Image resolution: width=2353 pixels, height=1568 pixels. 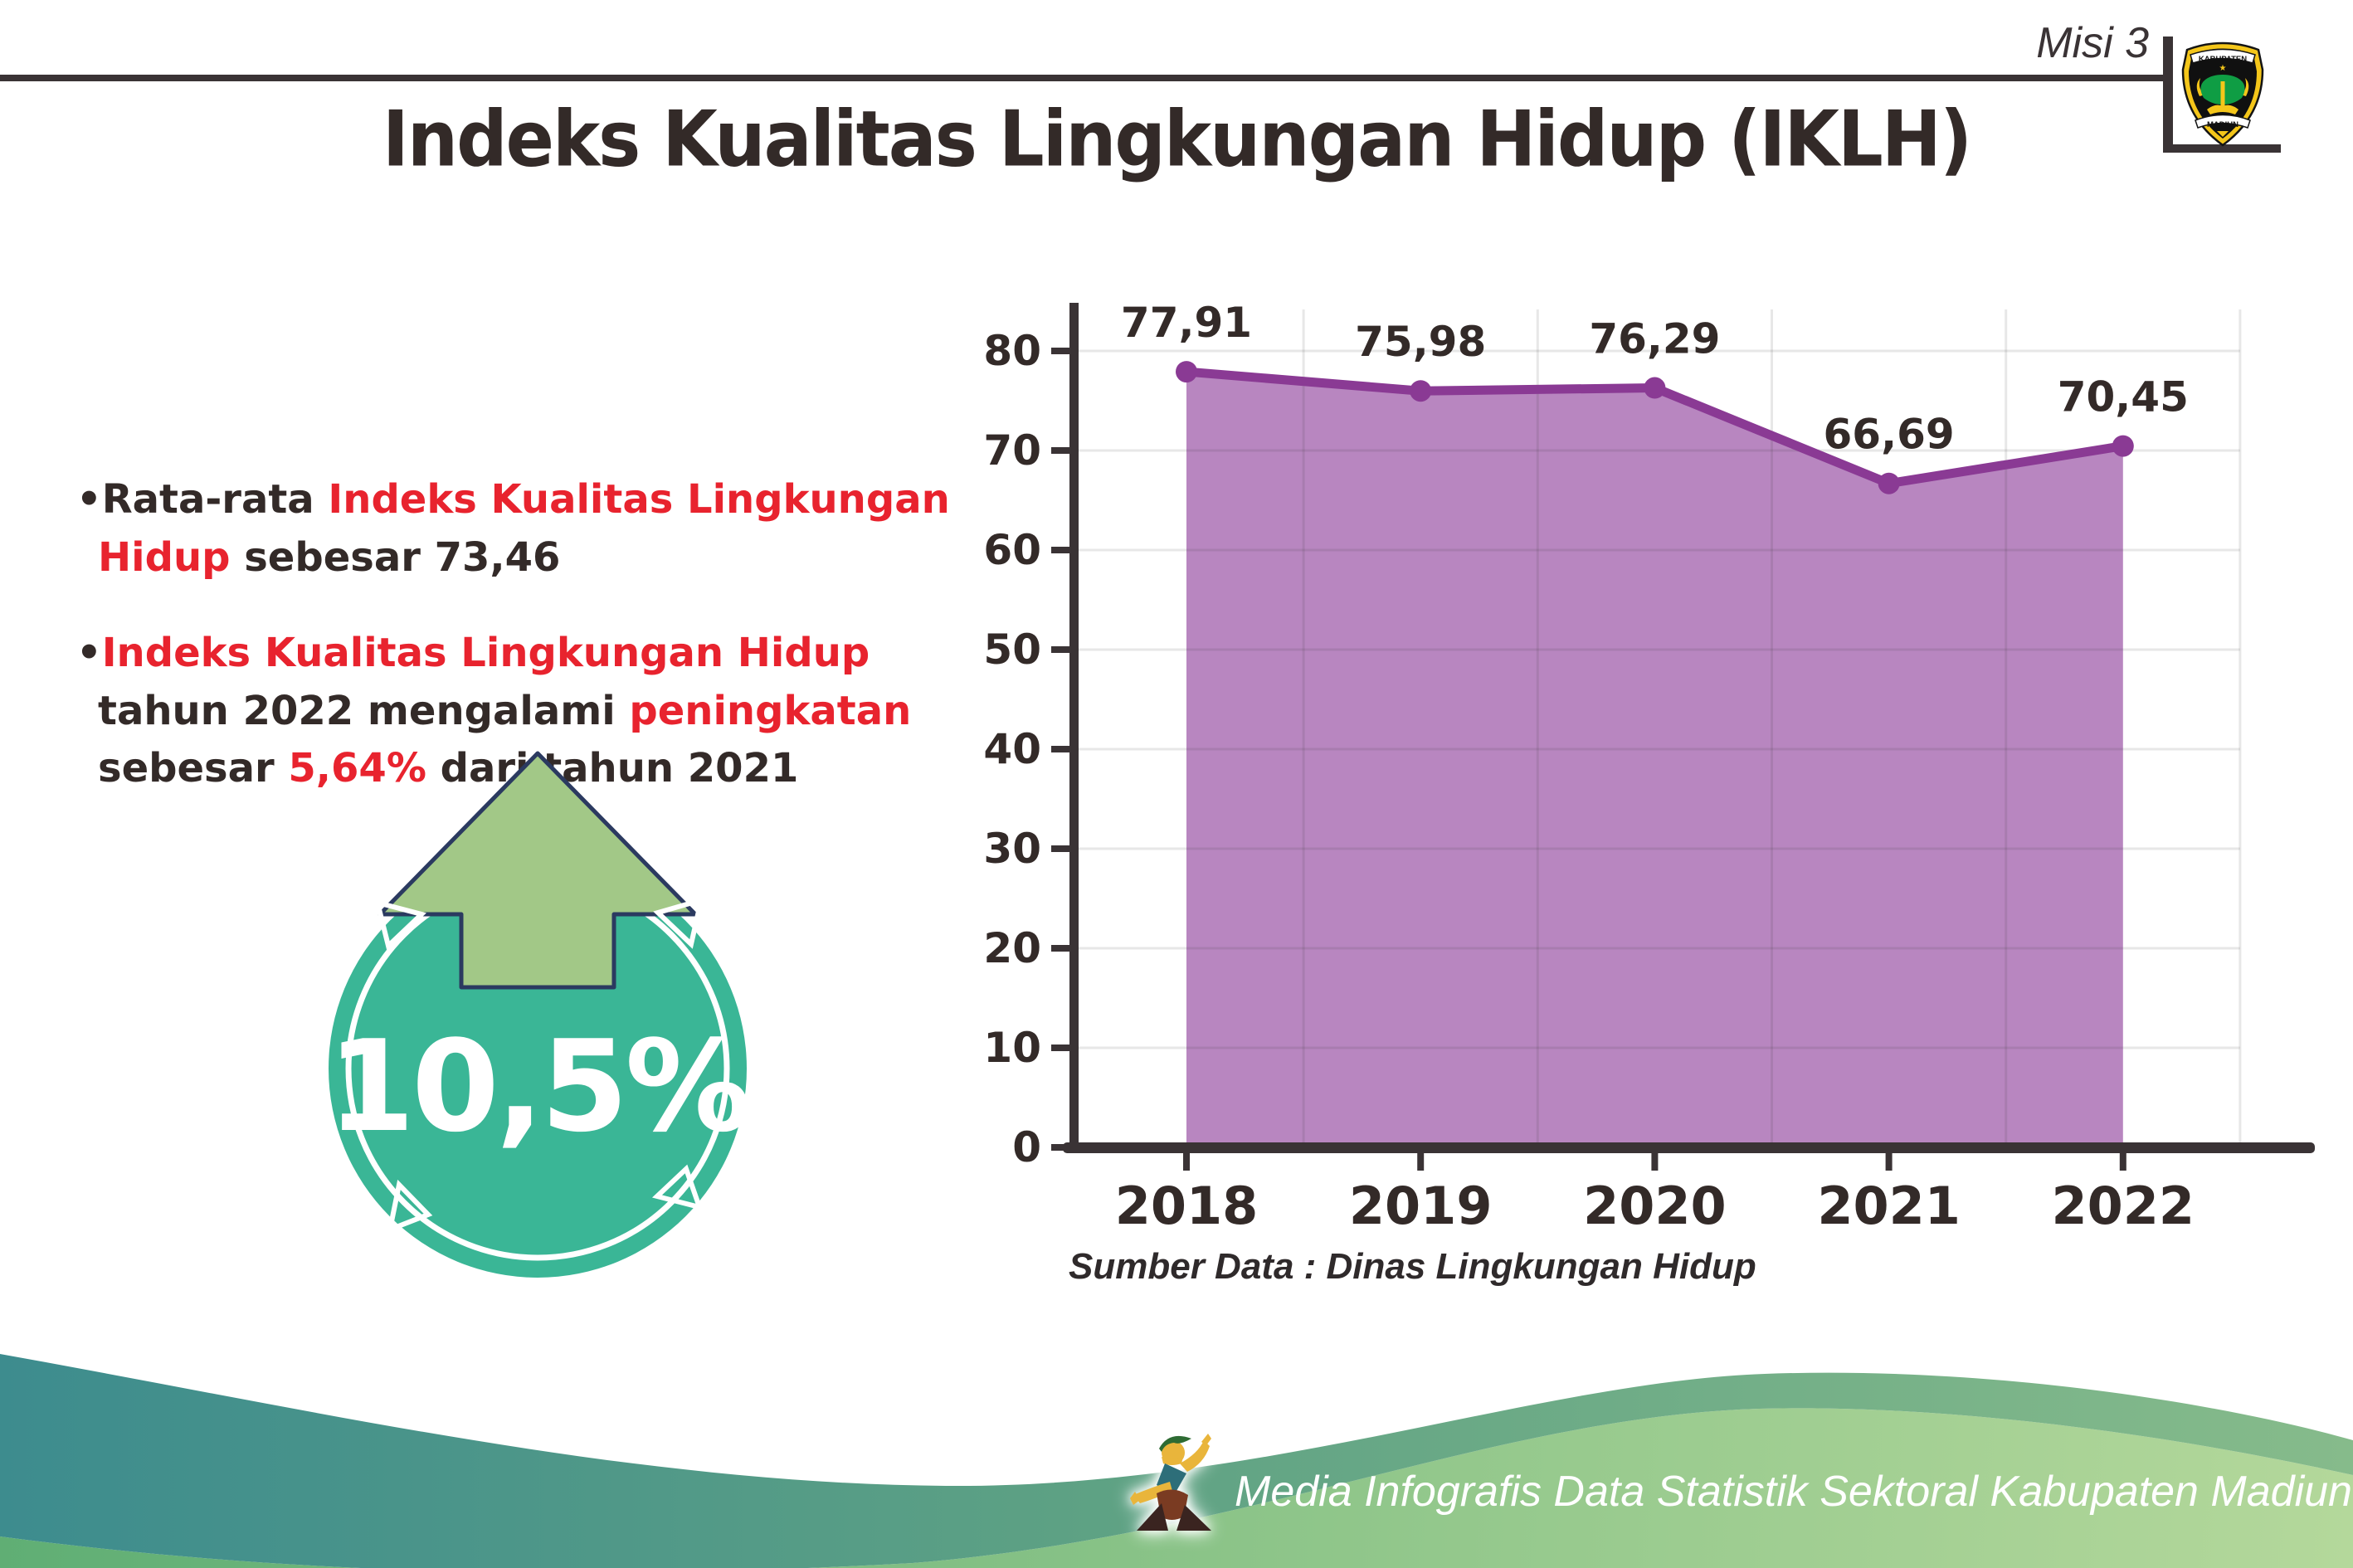 What do you see at coordinates (1412, 1266) in the screenshot?
I see `data-source-note: Sumber Data : Dinas Lingkungan Hidup` at bounding box center [1412, 1266].